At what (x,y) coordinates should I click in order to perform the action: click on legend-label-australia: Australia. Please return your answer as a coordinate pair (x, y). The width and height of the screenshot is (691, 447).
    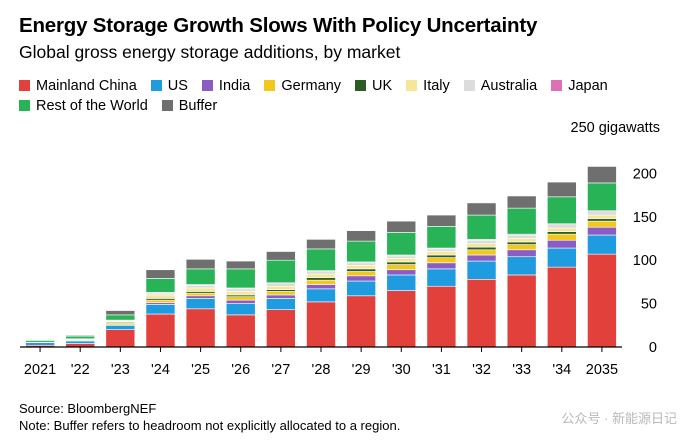
    Looking at the image, I should click on (509, 85).